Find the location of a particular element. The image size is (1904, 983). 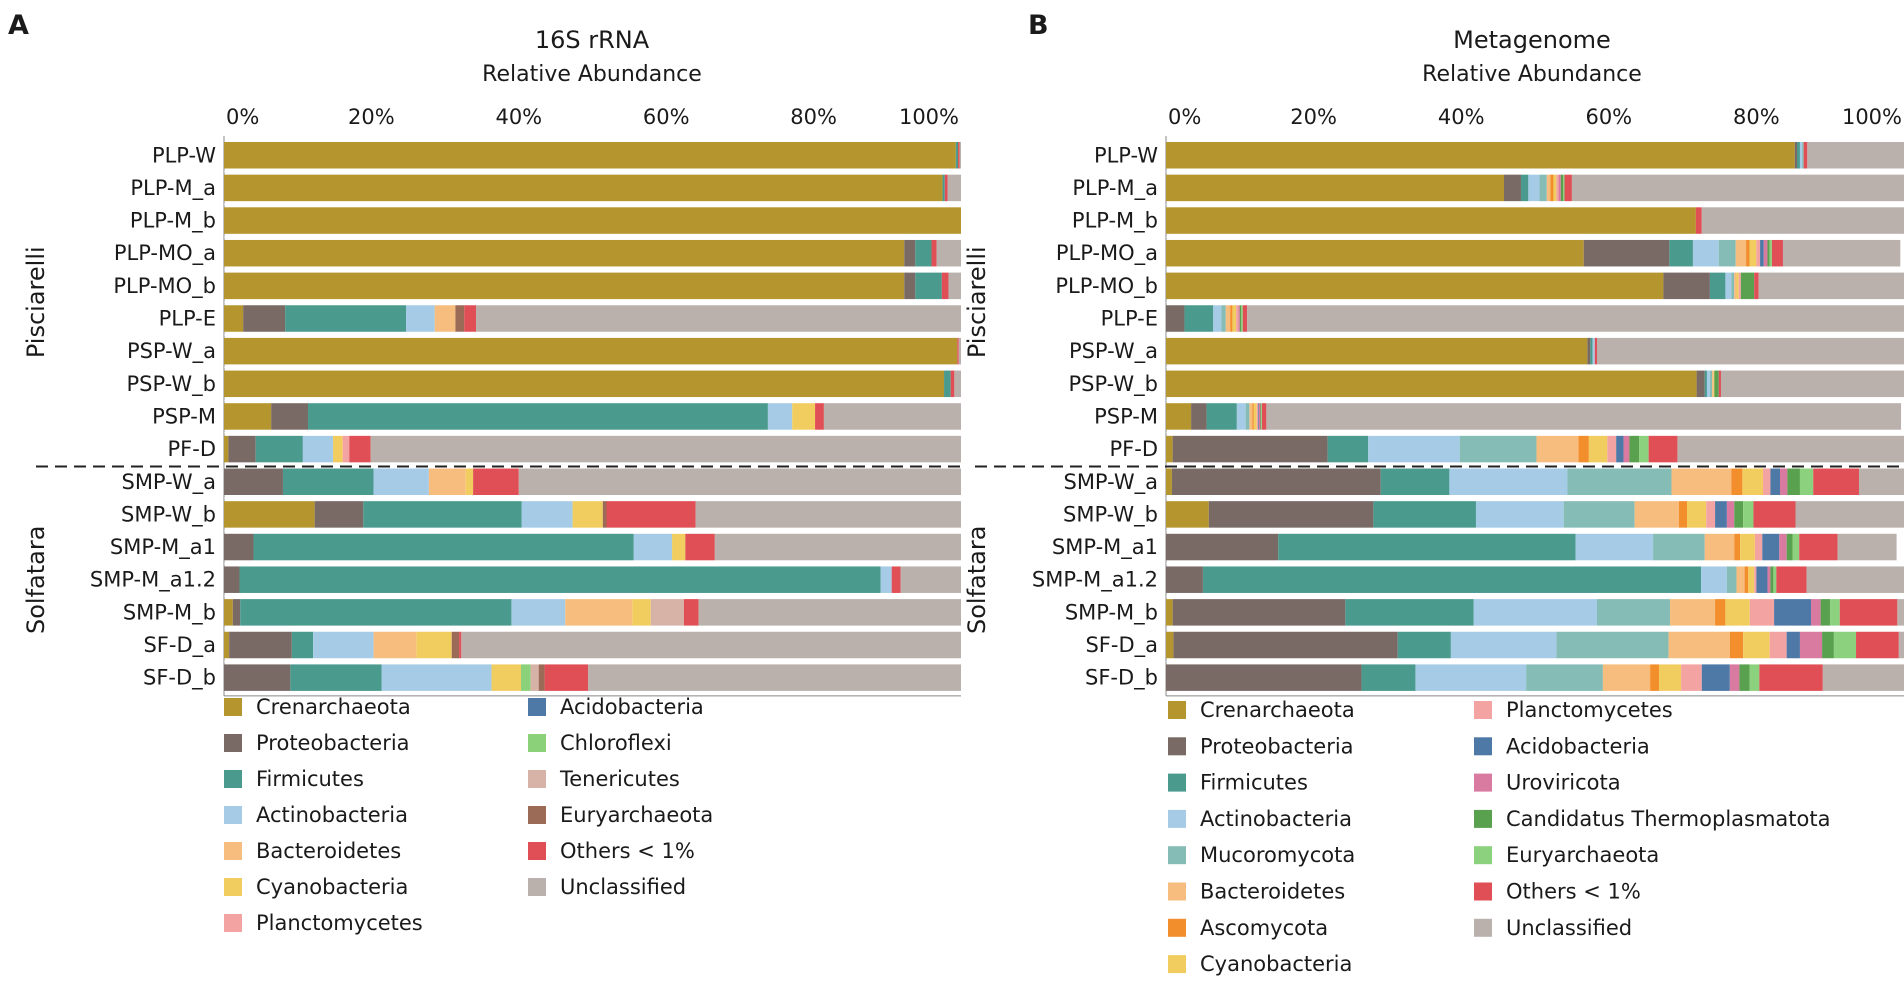

legend-label: Actinobacteria is located at coordinates (332, 815).